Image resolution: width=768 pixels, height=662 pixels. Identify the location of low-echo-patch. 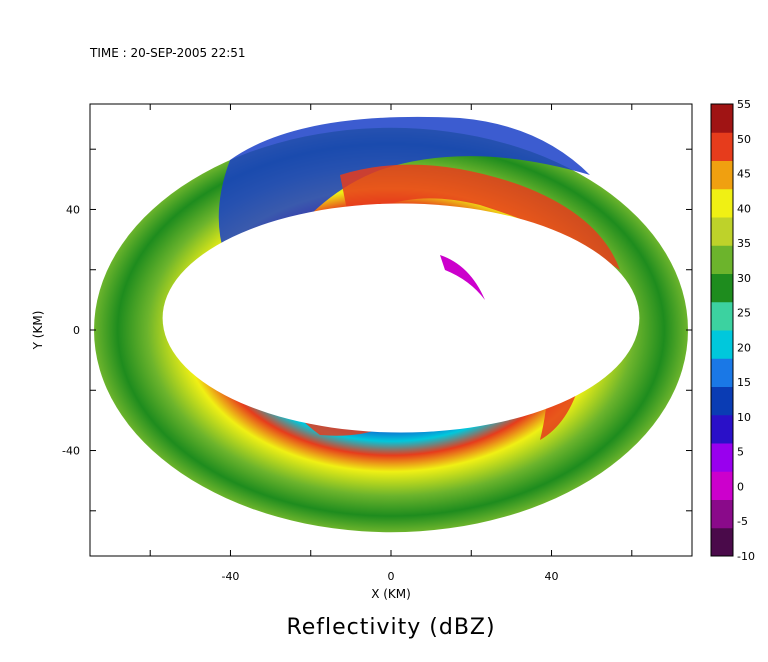
(462, 277).